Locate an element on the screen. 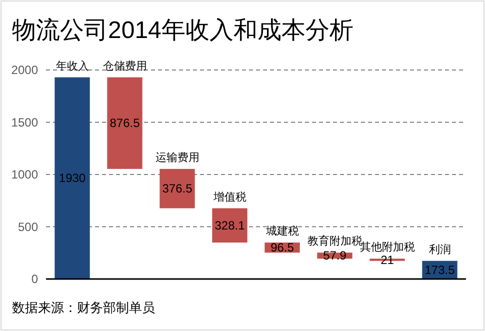 This screenshot has height=331, width=485. x-tick-label: 年收入 is located at coordinates (72, 65).